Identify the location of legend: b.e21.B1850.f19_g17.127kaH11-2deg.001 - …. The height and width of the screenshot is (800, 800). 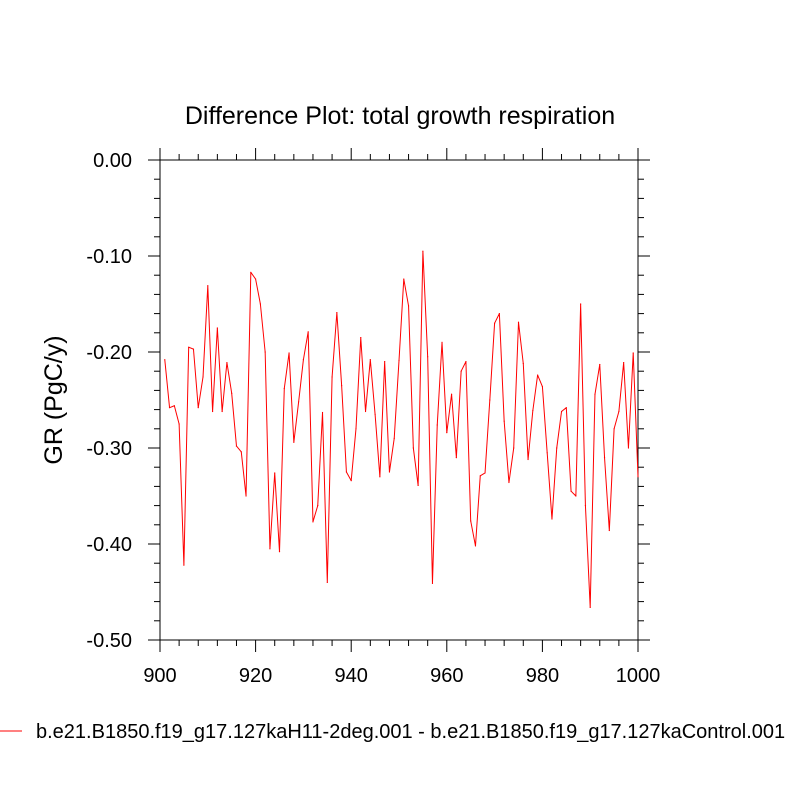
(392, 732).